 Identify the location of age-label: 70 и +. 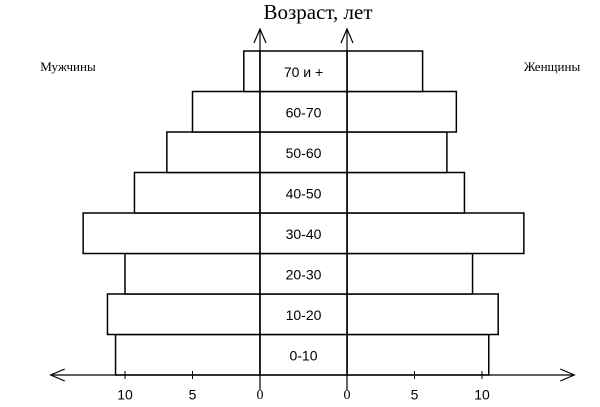
(303, 72).